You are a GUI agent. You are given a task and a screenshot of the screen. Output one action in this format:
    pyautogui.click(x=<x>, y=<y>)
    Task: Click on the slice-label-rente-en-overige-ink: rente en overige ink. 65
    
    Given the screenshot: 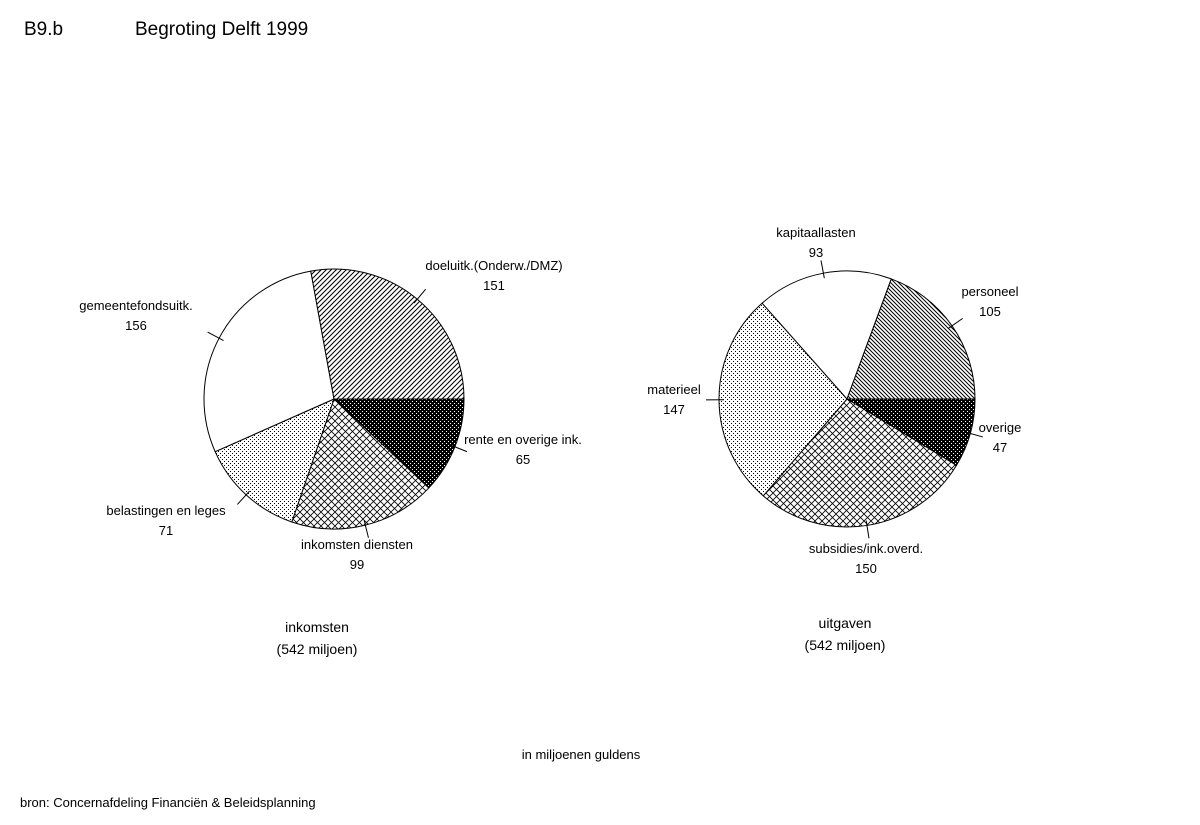 What is the action you would take?
    pyautogui.click(x=523, y=450)
    